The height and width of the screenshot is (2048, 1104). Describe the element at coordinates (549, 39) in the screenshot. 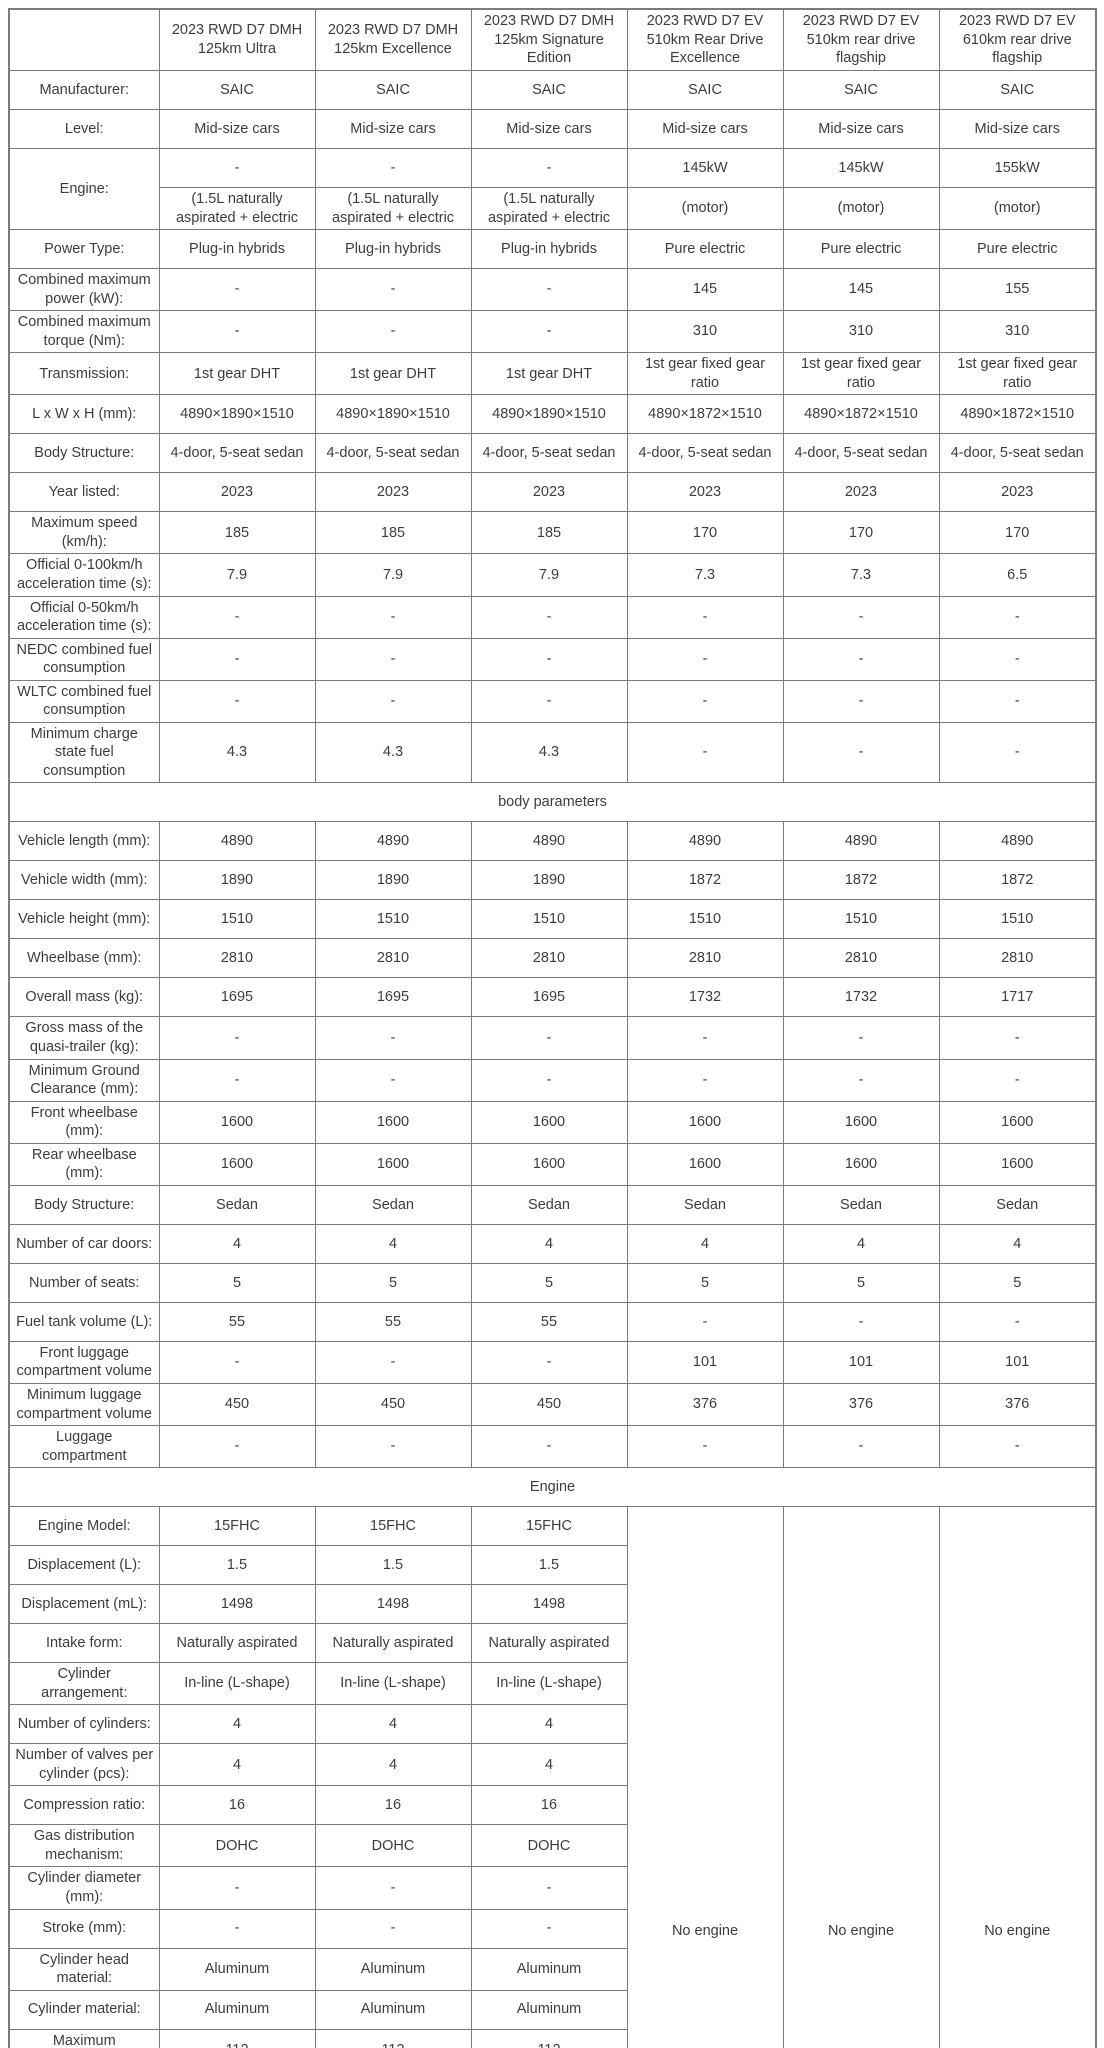

I see `model-header: 2023 RWD D7 DMH 125km Signature Edition` at that location.